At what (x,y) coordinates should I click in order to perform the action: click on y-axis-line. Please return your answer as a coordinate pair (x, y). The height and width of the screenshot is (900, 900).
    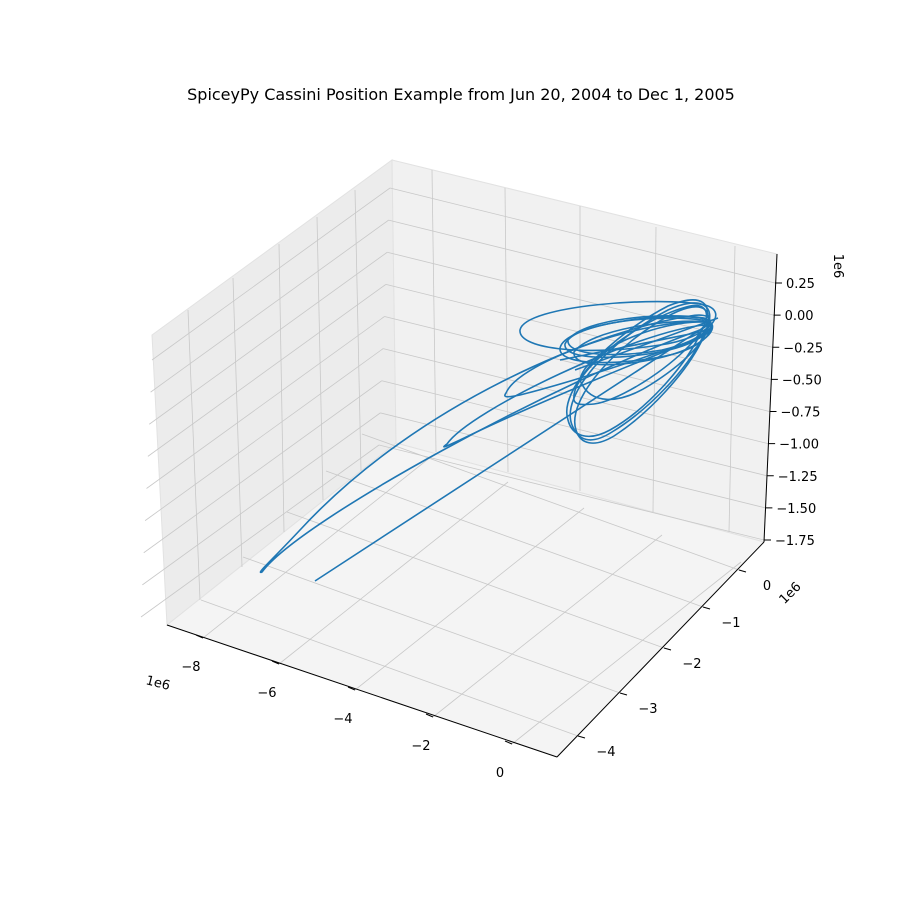
    Looking at the image, I should click on (660, 649).